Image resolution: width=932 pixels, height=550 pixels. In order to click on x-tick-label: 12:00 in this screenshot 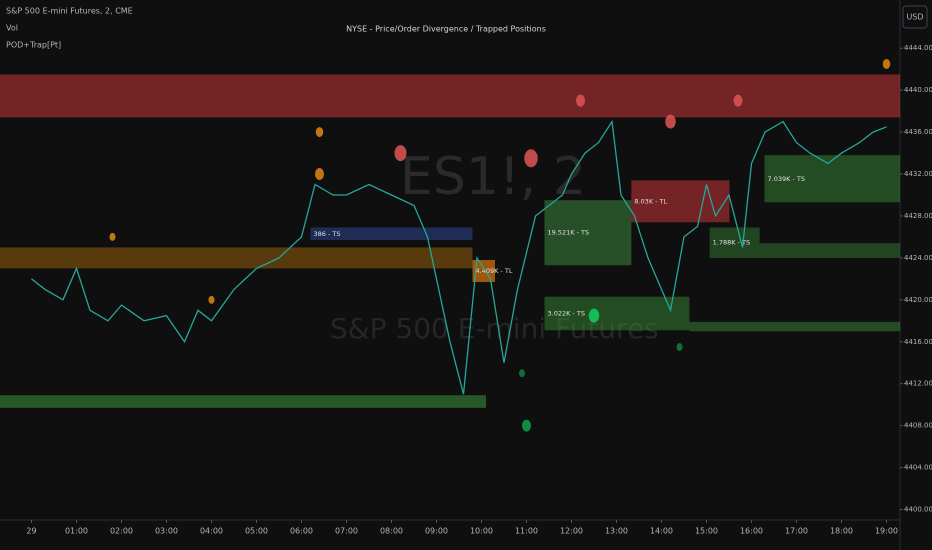, I will do `click(571, 531)`.